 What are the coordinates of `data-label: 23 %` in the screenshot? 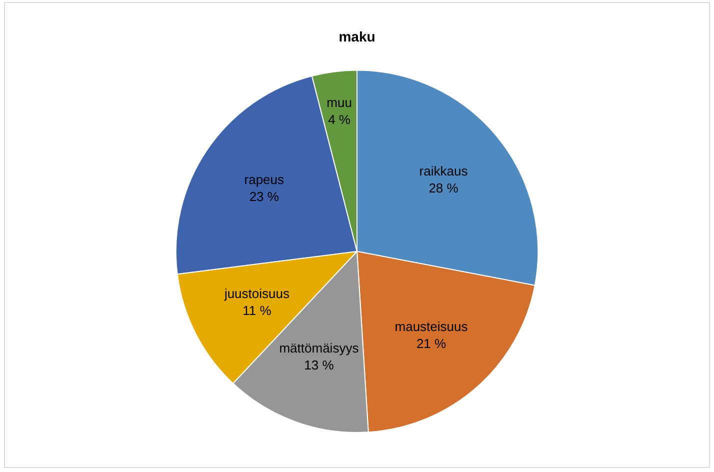 It's located at (264, 196).